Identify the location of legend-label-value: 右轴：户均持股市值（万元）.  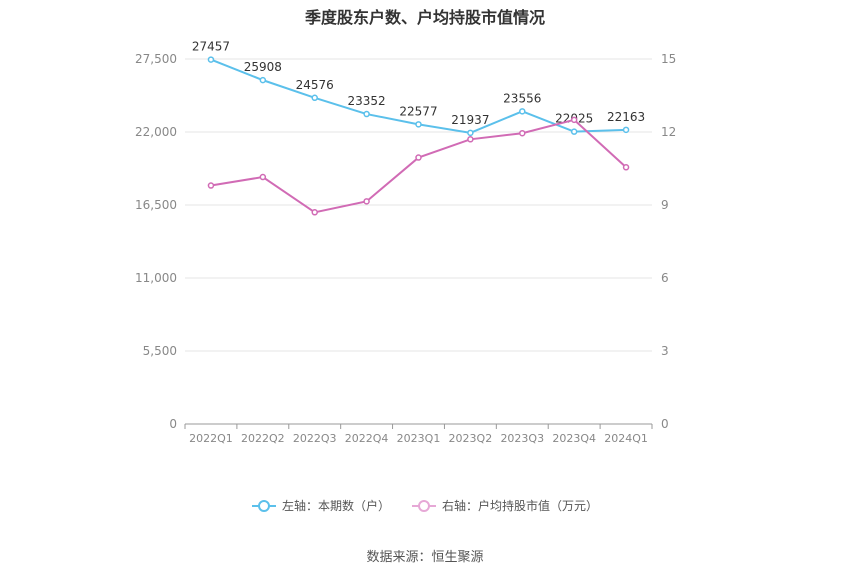
(520, 506).